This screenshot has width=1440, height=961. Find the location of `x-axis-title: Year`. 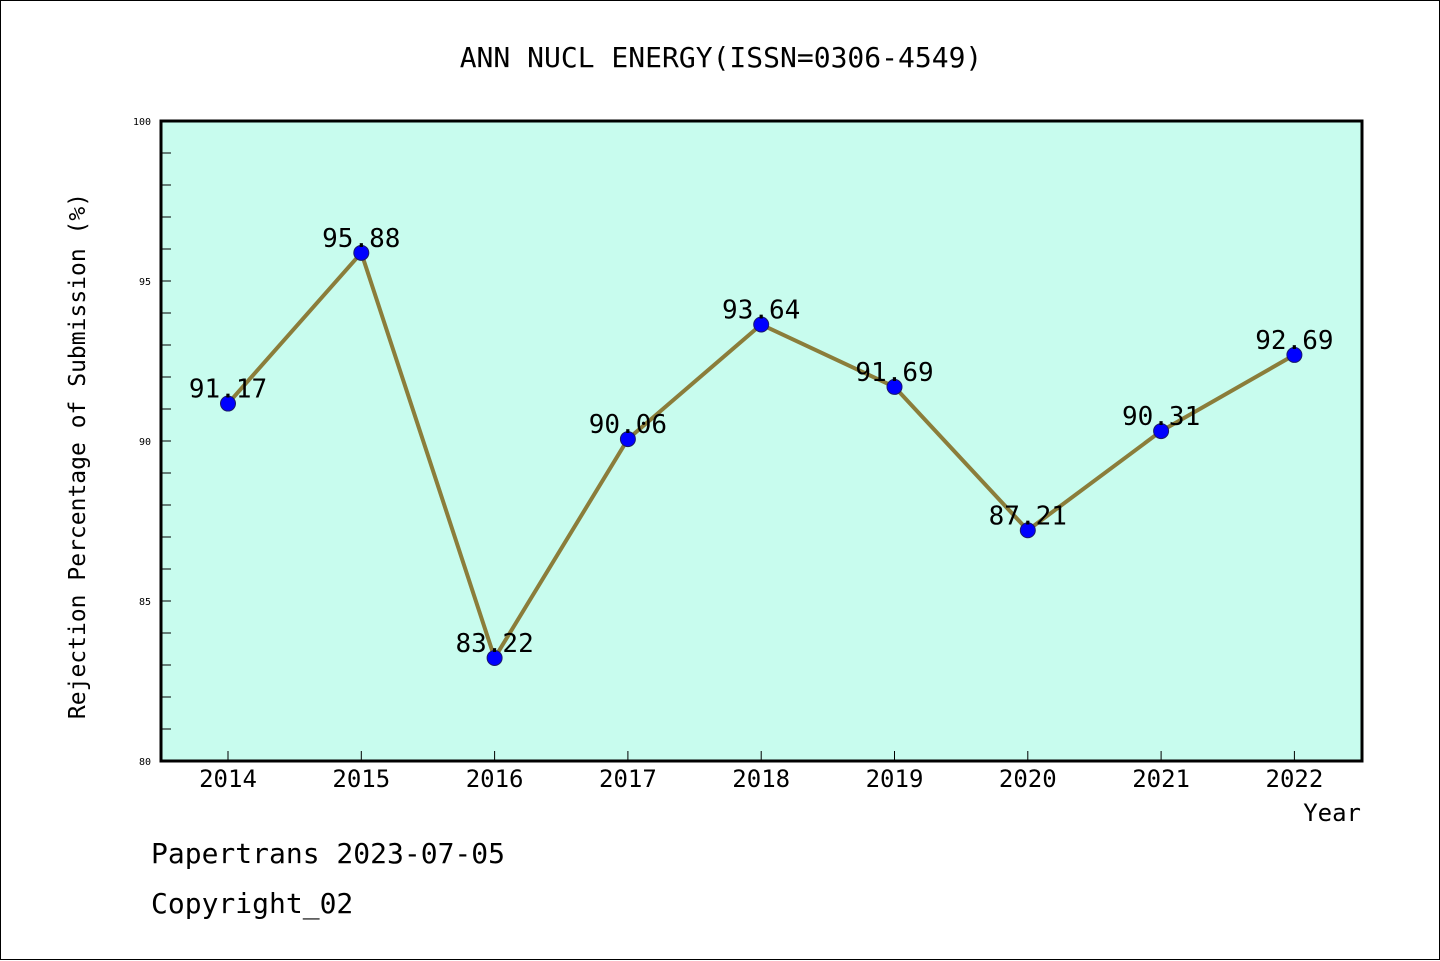

x-axis-title: Year is located at coordinates (1332, 813).